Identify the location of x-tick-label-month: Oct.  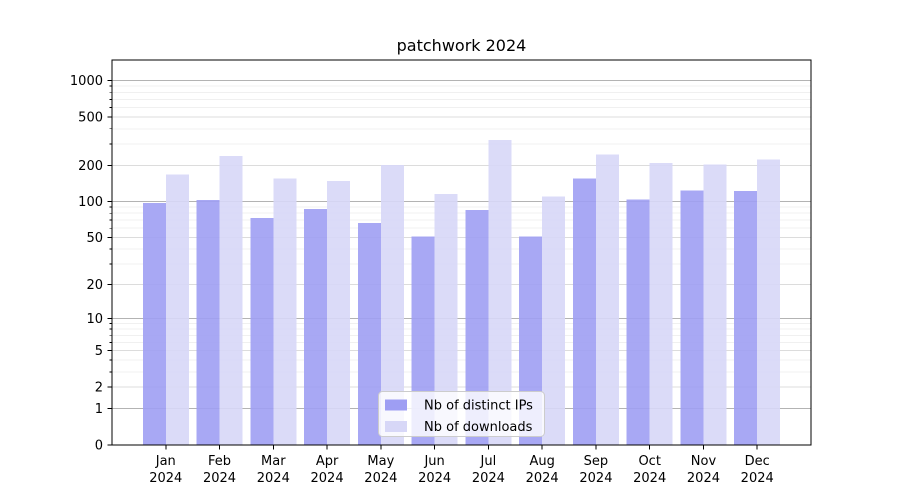
(649, 461).